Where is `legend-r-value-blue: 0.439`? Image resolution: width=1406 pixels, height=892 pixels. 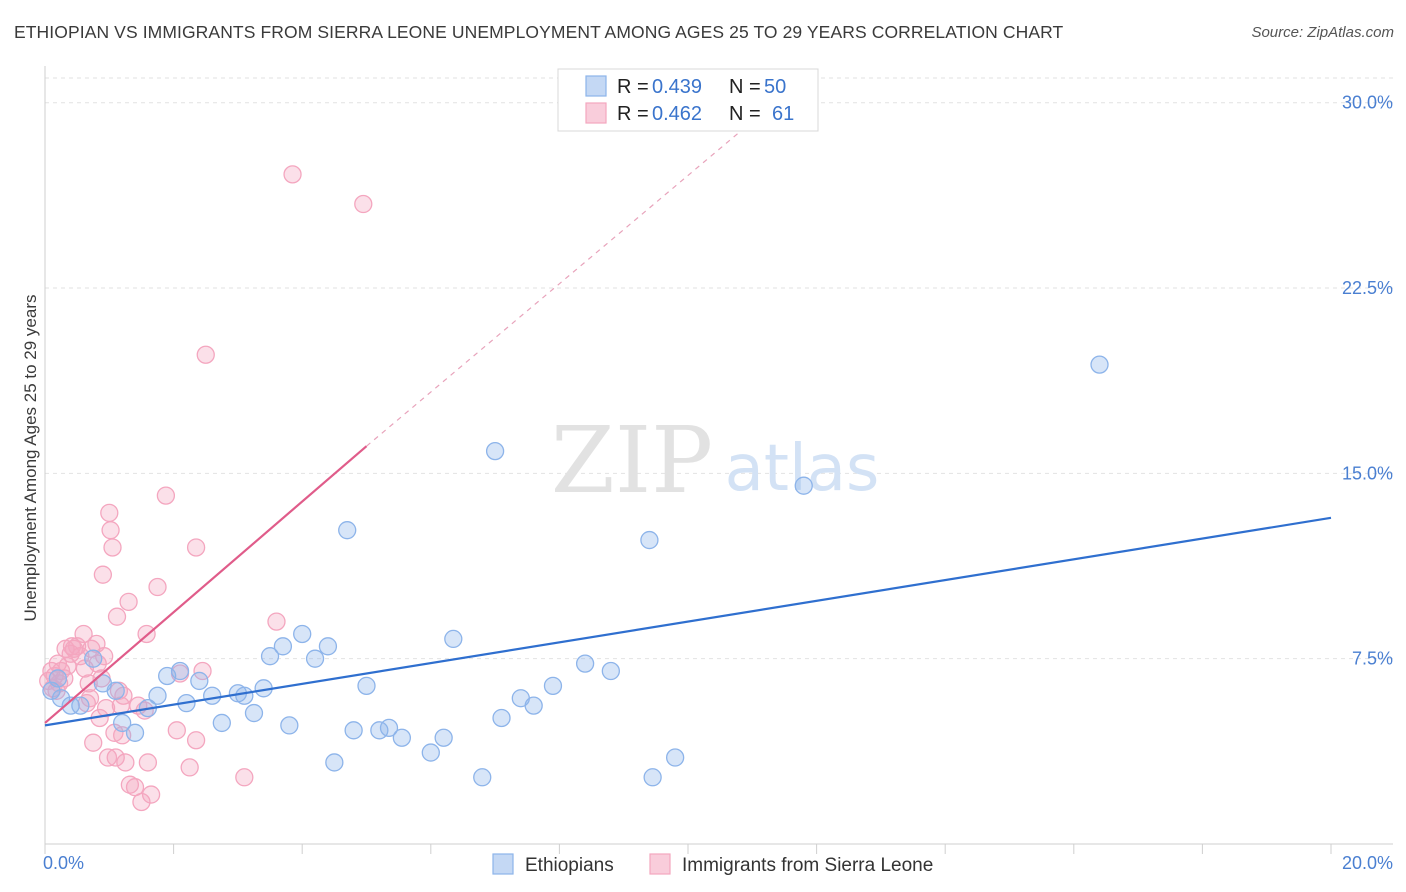 legend-r-value-blue: 0.439 is located at coordinates (677, 87).